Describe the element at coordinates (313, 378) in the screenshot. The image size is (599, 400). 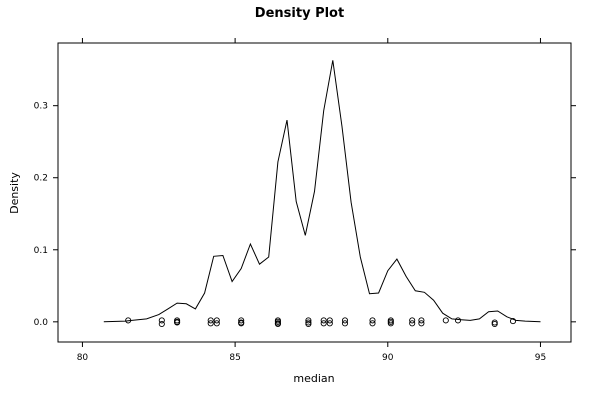
I see `x-axis-label: median` at that location.